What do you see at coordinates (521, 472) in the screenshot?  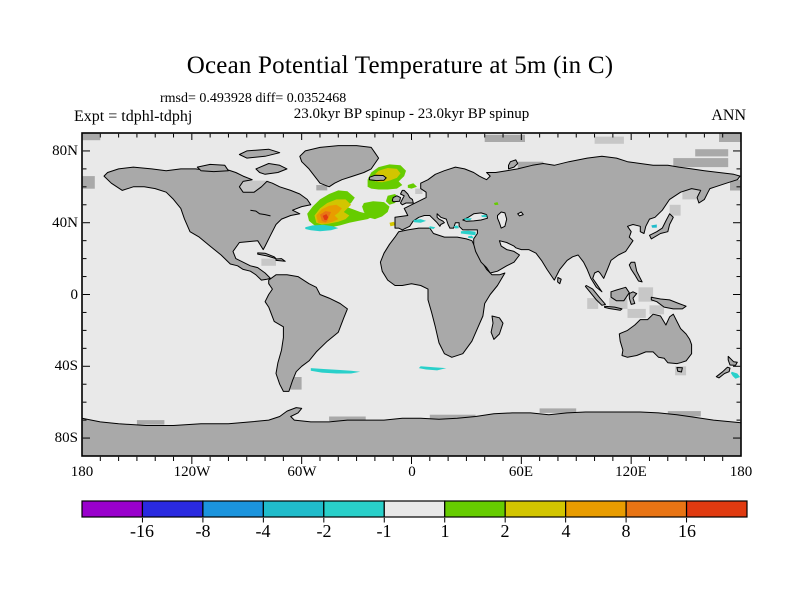 I see `lon-tick-label-60E: 60E` at bounding box center [521, 472].